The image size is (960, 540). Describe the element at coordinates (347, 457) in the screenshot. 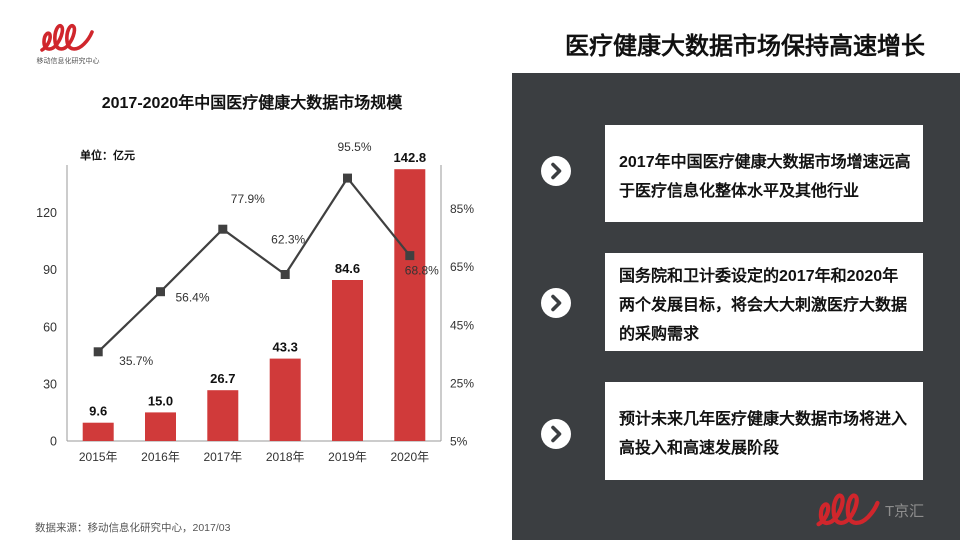

I see `x-tick-label: 2019年` at that location.